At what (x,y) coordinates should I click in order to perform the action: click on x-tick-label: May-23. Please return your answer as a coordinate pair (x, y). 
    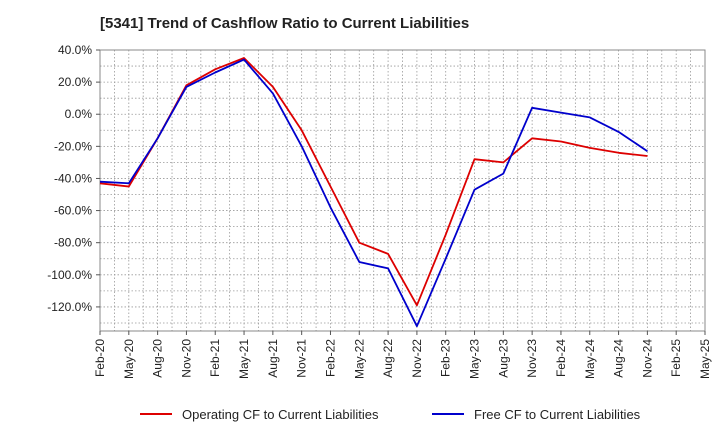
    Looking at the image, I should click on (475, 359).